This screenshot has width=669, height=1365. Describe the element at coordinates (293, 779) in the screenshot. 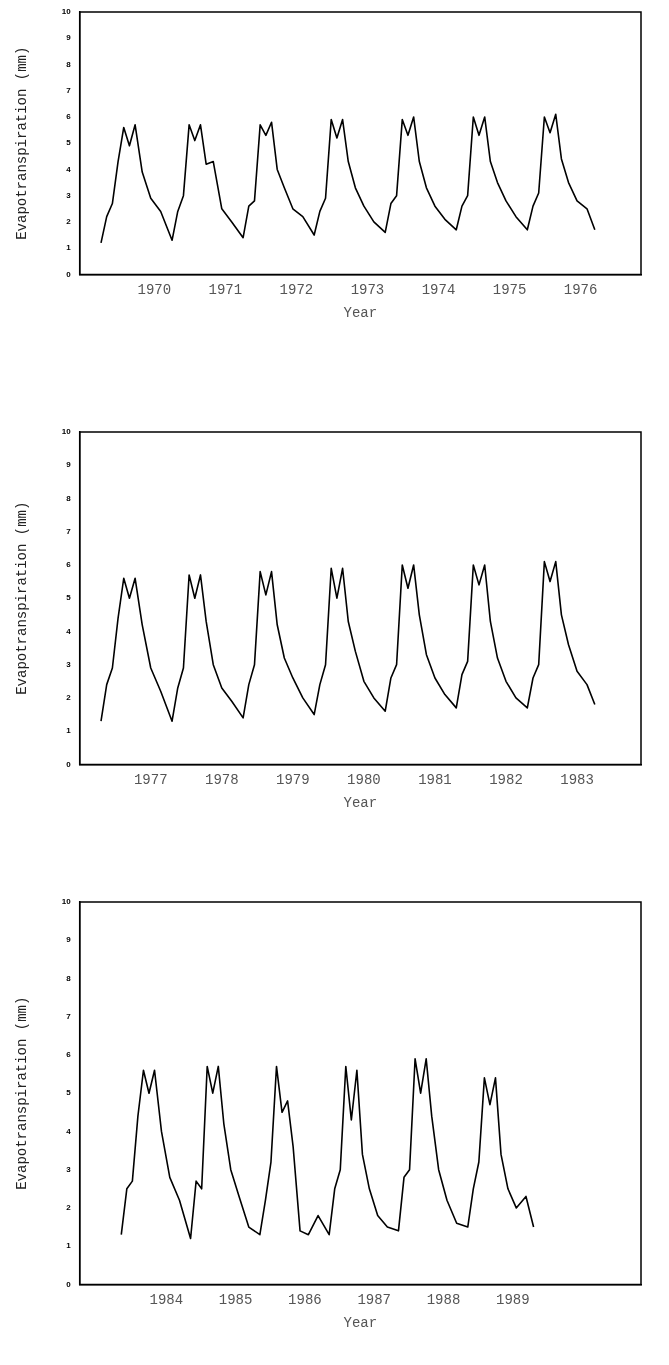

I see `x-tick-label: 1979` at that location.